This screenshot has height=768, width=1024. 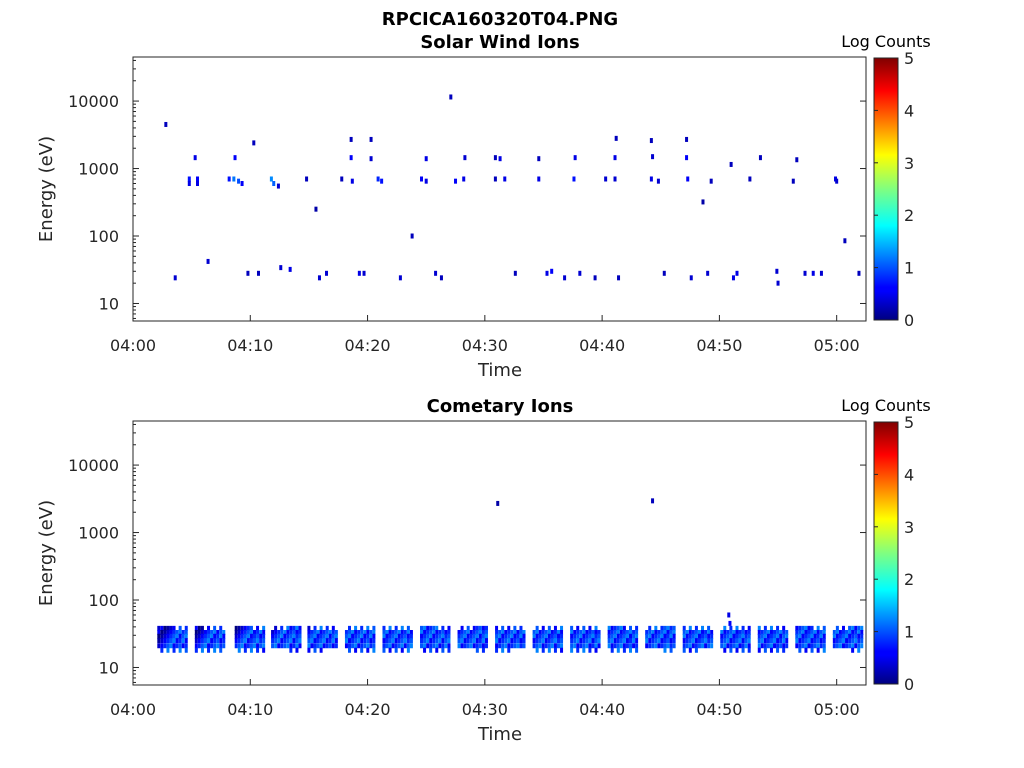 I want to click on colorbar-label: Log Counts, so click(x=886, y=41).